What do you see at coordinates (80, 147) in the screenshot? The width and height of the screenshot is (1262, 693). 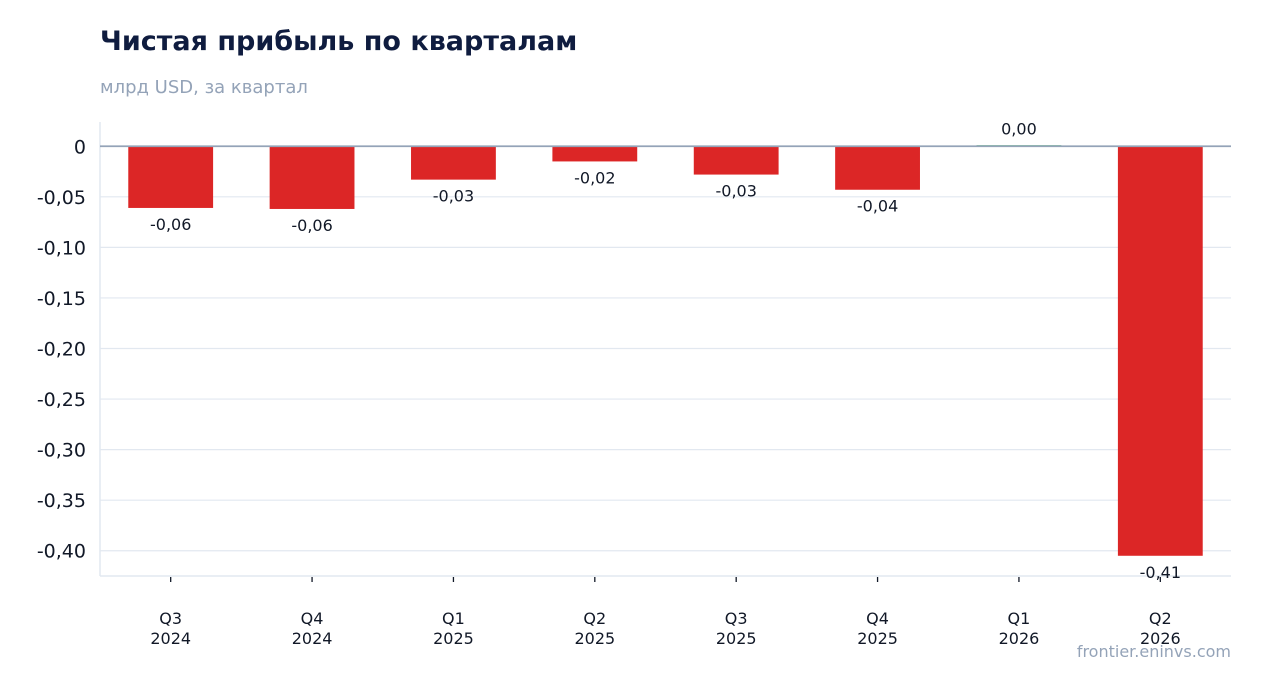 I see `y-tick-label: 0` at bounding box center [80, 147].